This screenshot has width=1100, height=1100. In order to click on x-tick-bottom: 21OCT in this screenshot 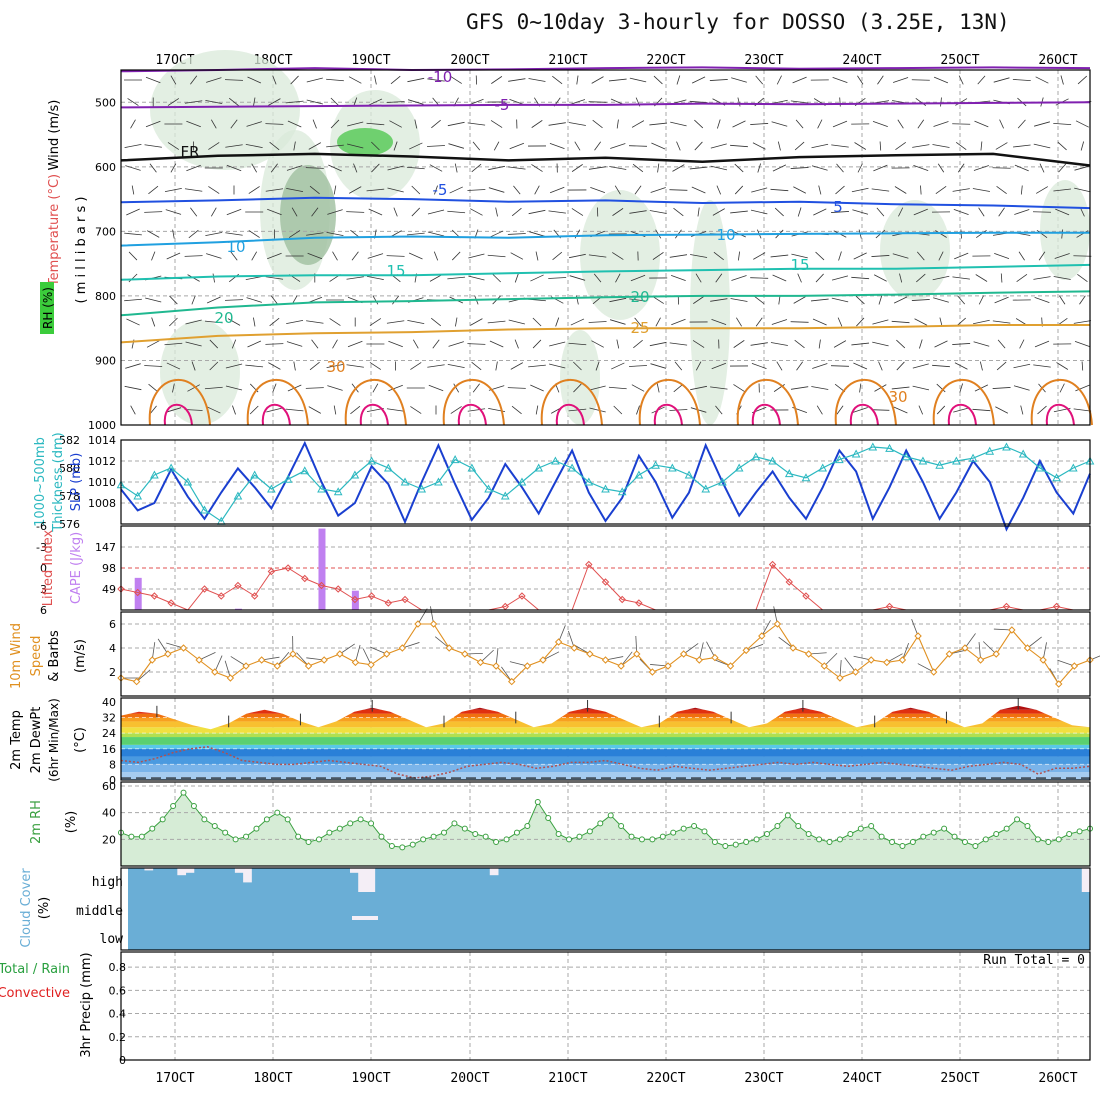, I will do `click(567, 1078)`.